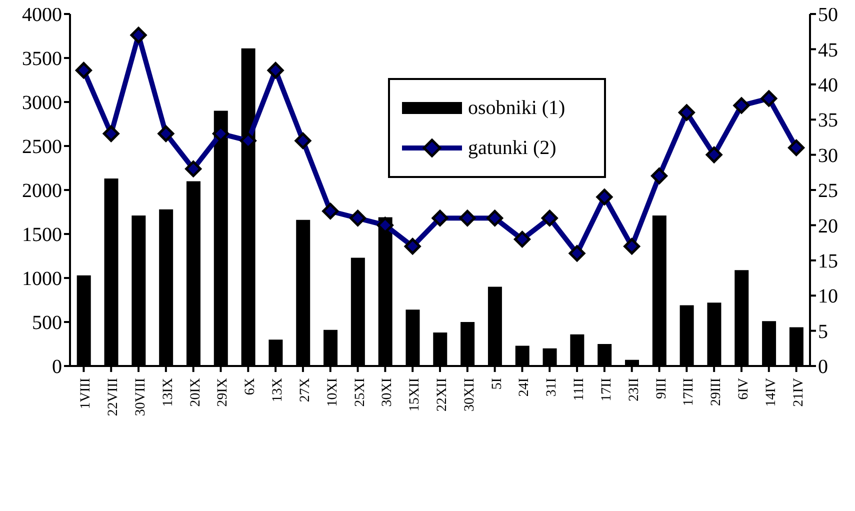  Describe the element at coordinates (828, 191) in the screenshot. I see `y2-tick-label: 25` at that location.